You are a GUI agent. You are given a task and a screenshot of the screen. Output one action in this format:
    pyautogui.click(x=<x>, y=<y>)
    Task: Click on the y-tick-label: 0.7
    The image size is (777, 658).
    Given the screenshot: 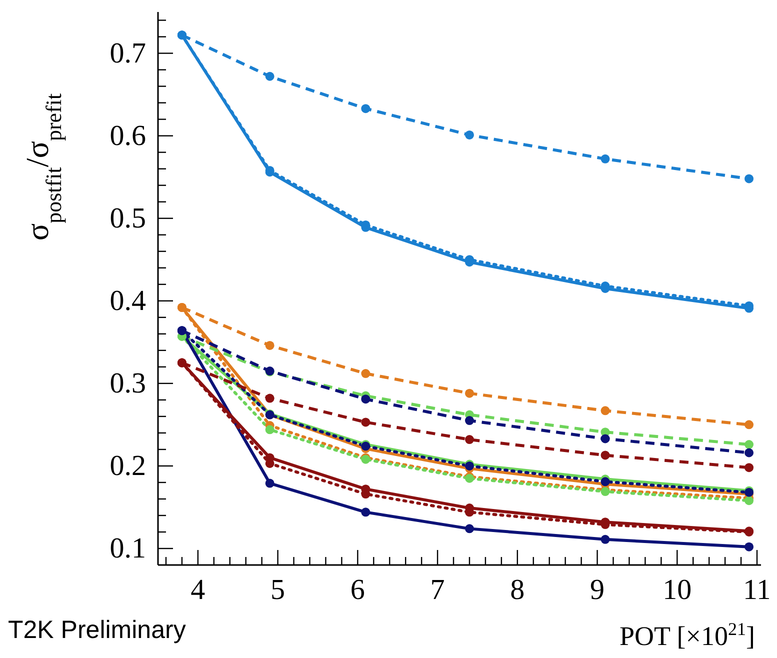 What is the action you would take?
    pyautogui.click(x=128, y=53)
    